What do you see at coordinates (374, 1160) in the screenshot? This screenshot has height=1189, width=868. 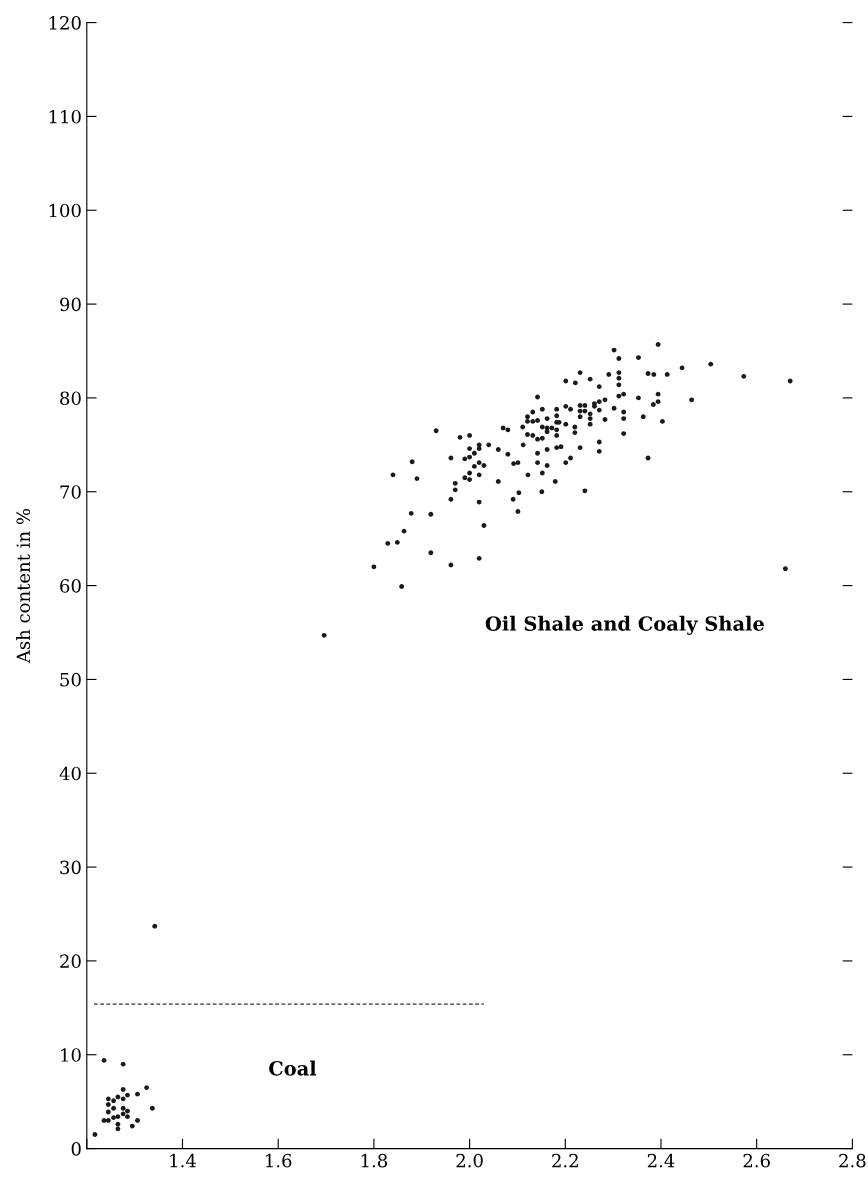 I see `x-tick-label: 1.8` at bounding box center [374, 1160].